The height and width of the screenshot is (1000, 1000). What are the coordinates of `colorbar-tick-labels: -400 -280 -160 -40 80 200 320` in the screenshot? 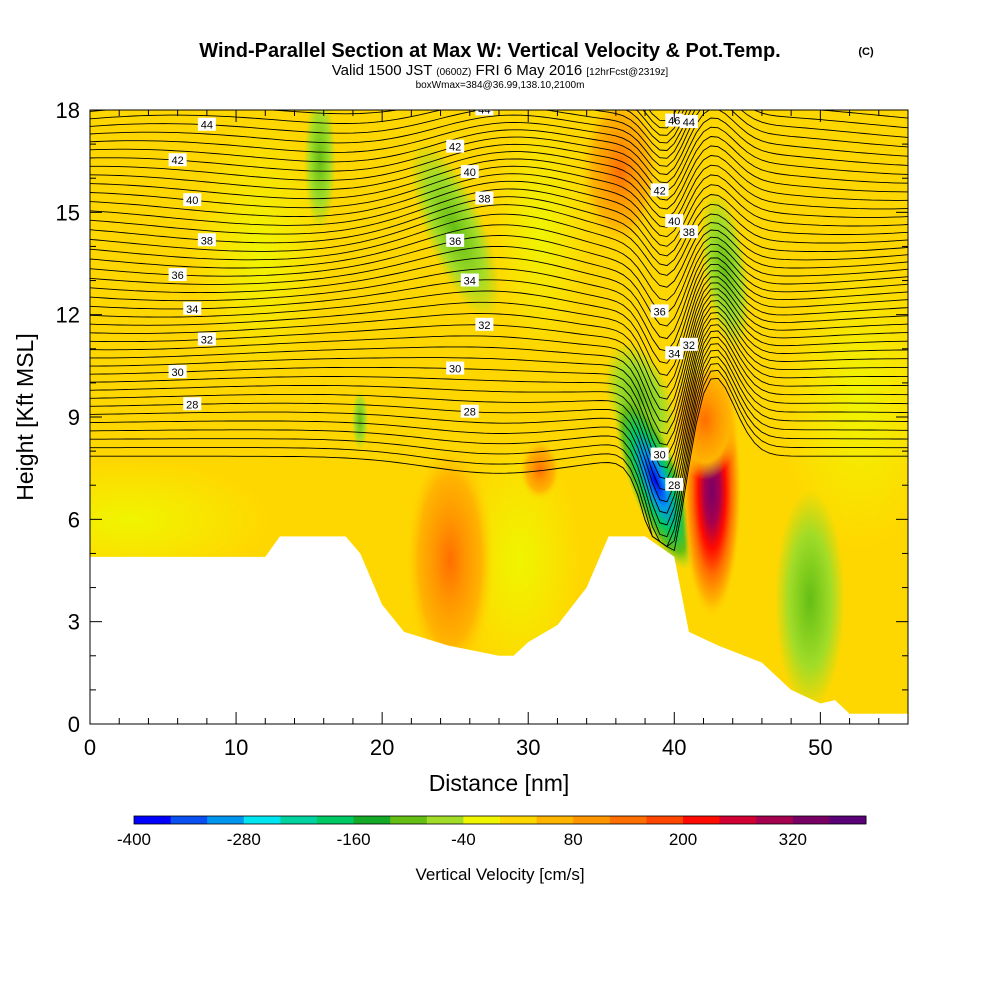 It's located at (462, 839).